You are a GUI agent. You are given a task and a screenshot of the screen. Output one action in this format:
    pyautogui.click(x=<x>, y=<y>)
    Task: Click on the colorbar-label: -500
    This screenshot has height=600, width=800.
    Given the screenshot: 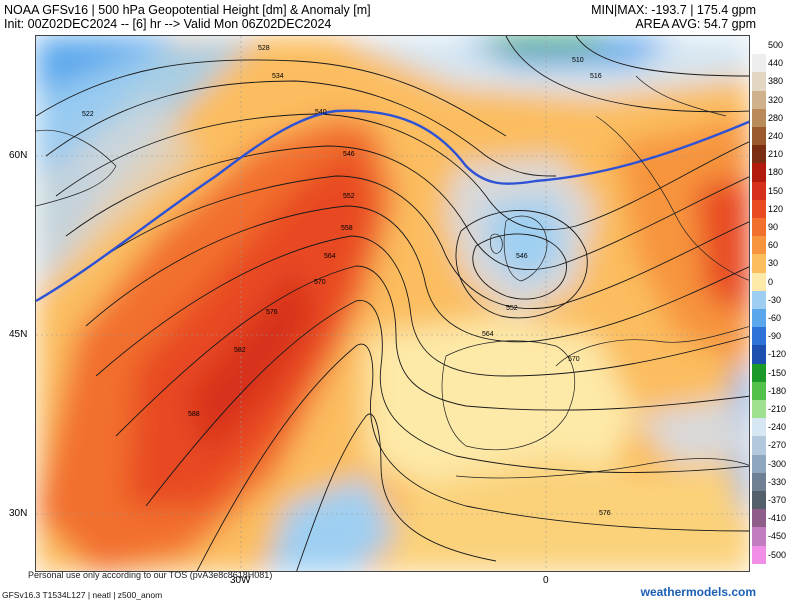 What is the action you would take?
    pyautogui.click(x=777, y=554)
    